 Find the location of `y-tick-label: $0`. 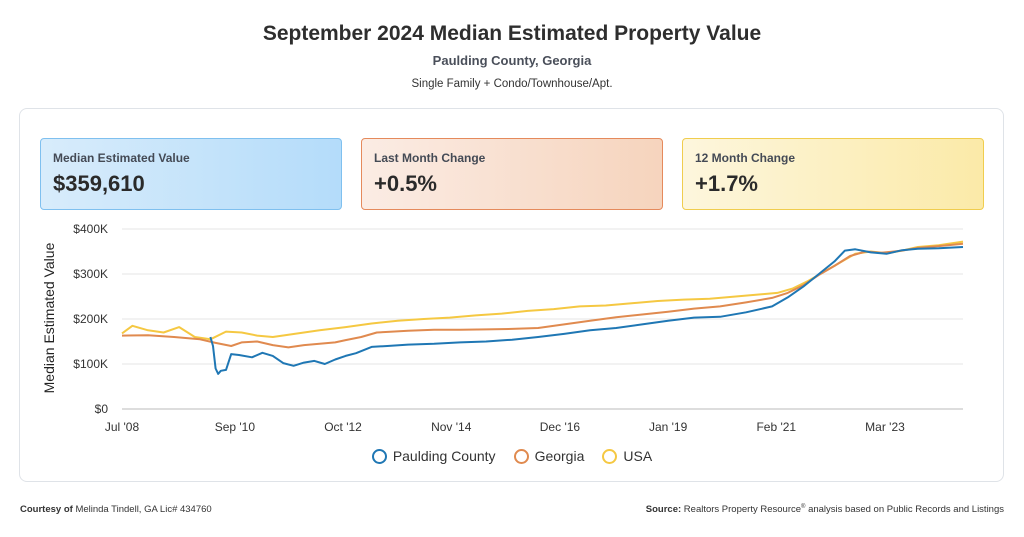

y-tick-label: $0 is located at coordinates (102, 409).